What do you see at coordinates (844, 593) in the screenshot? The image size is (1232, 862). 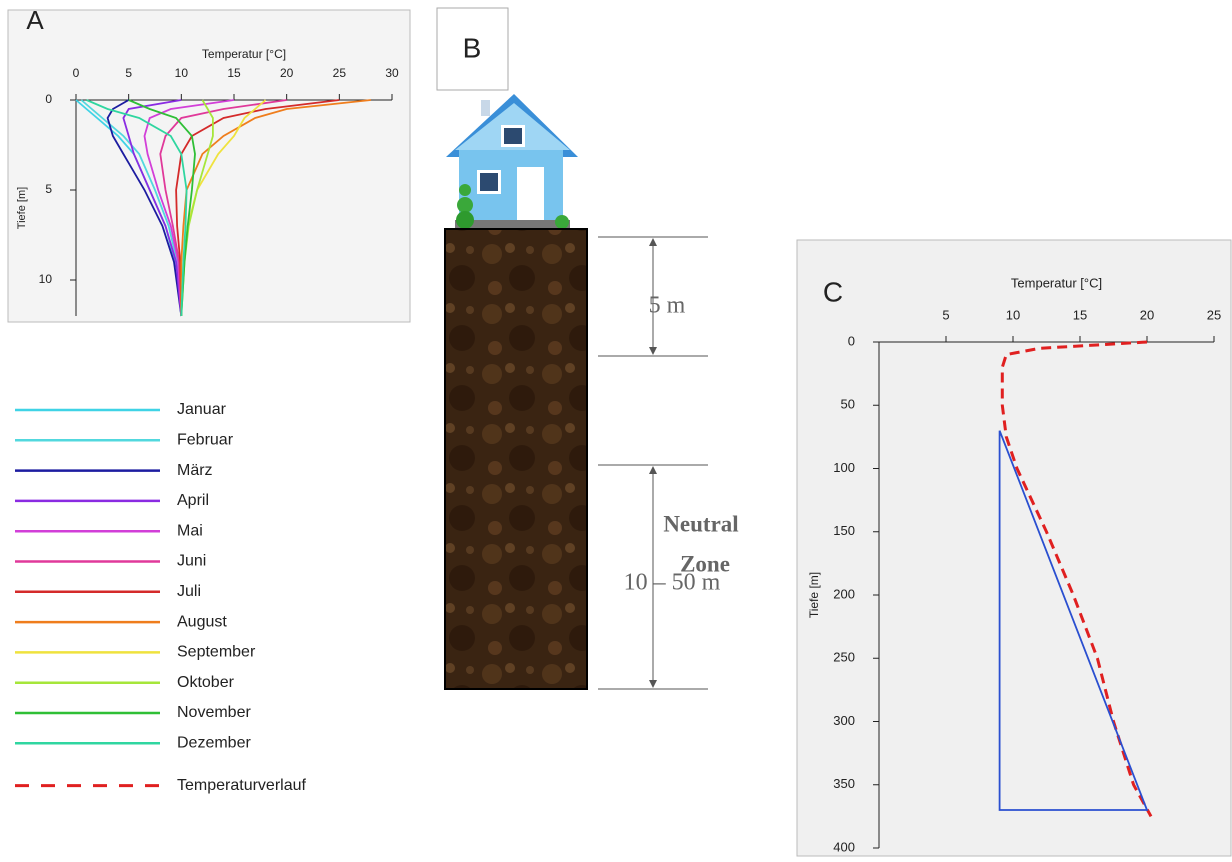 I see `y-tick-label: 200` at bounding box center [844, 593].